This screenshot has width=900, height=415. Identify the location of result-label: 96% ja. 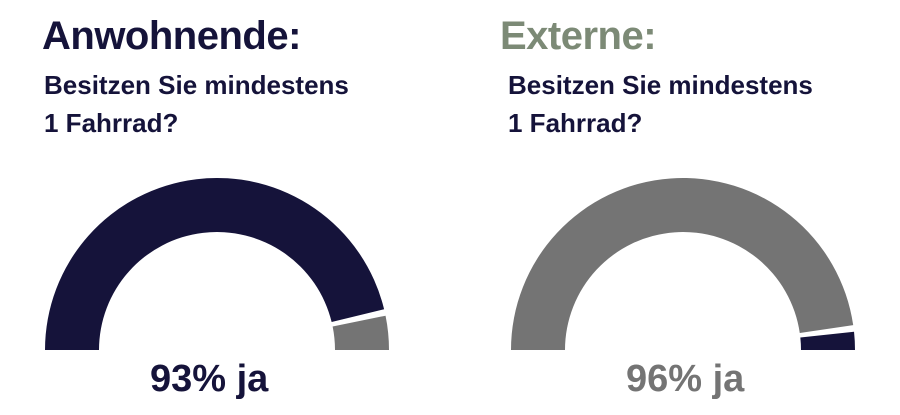
(685, 379).